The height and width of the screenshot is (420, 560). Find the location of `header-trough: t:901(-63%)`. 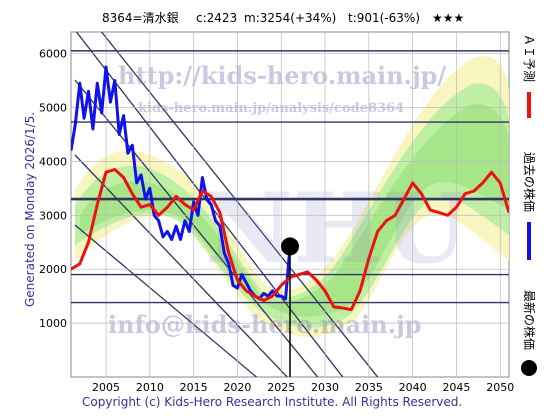

header-trough: t:901(-63%) is located at coordinates (384, 18).